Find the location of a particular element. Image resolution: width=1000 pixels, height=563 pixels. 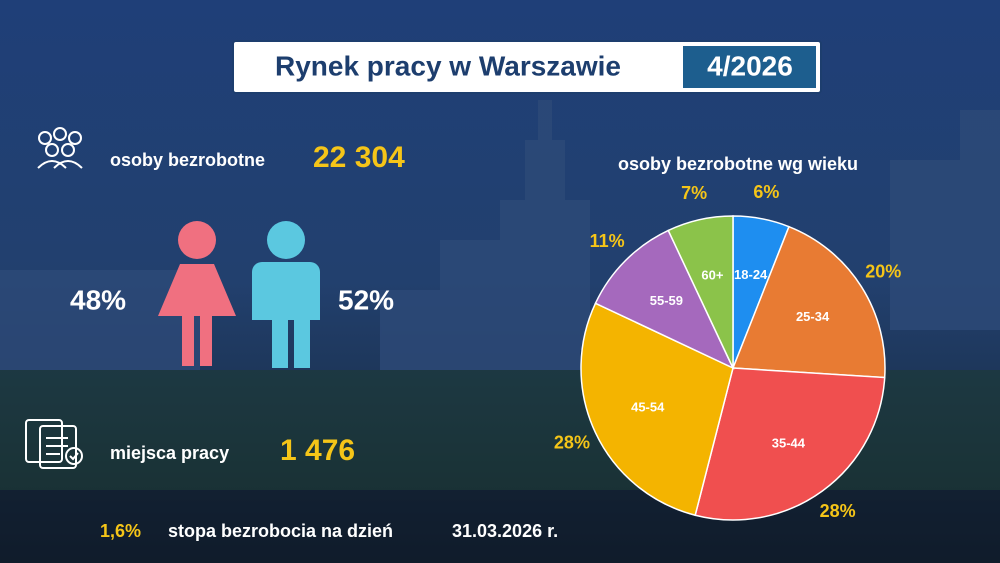

slice-label: 35-44 is located at coordinates (789, 443).